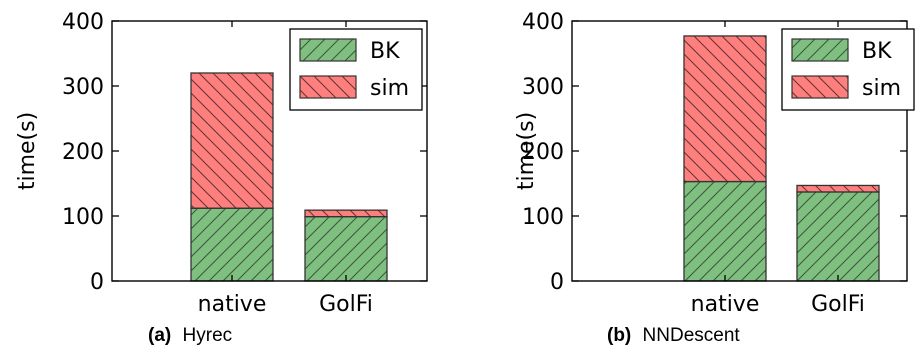  What do you see at coordinates (619, 335) in the screenshot?
I see `caption-label: (b)` at bounding box center [619, 335].